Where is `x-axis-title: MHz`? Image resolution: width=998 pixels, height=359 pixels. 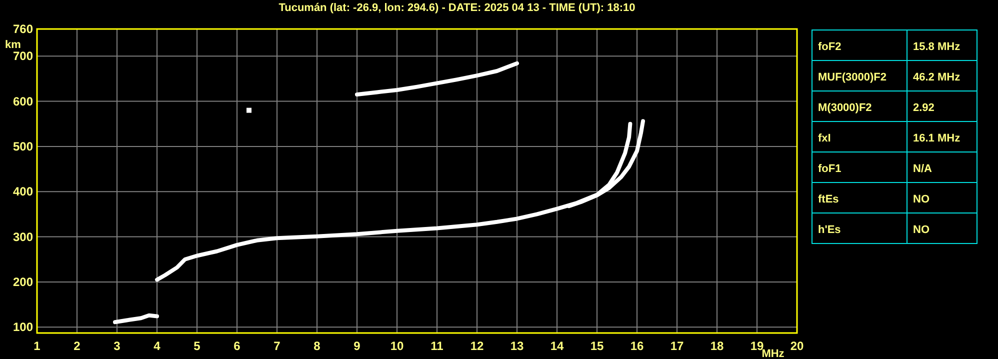
x-axis-title: MHz is located at coordinates (773, 353).